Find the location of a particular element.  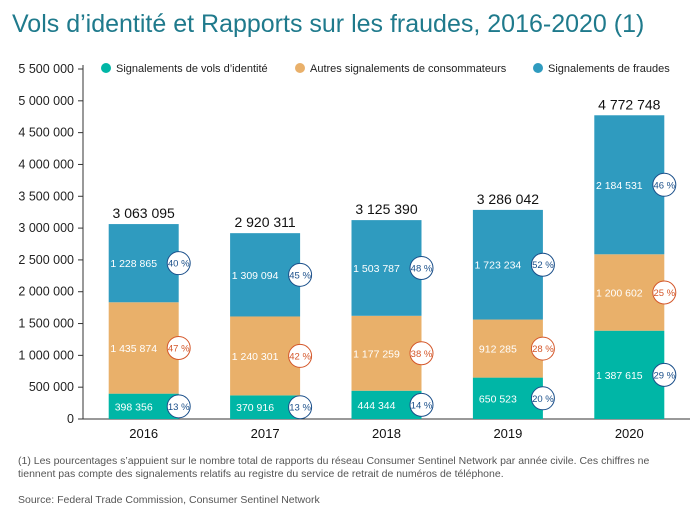

percent-label: 25 % is located at coordinates (664, 293).